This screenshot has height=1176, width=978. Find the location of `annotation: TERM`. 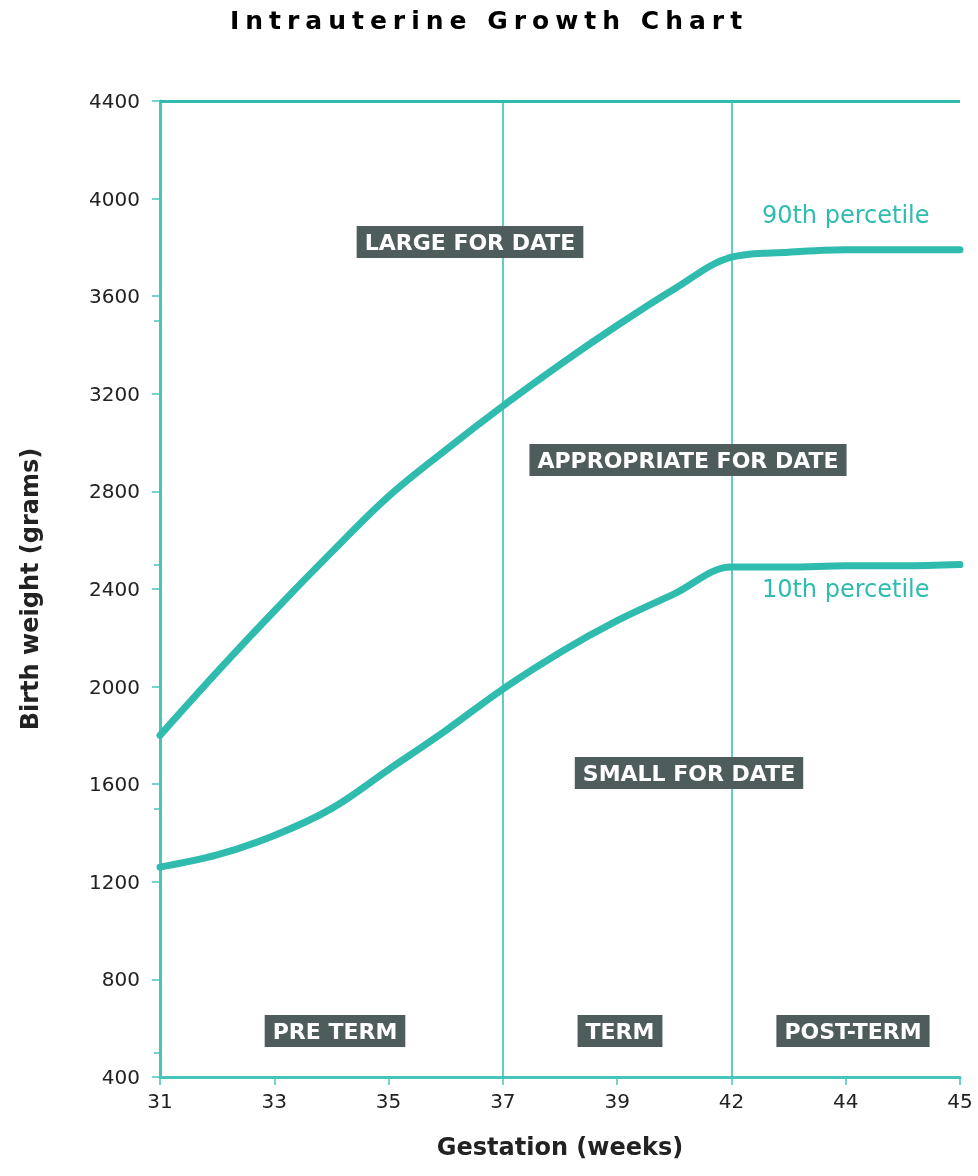

annotation: TERM is located at coordinates (620, 1031).